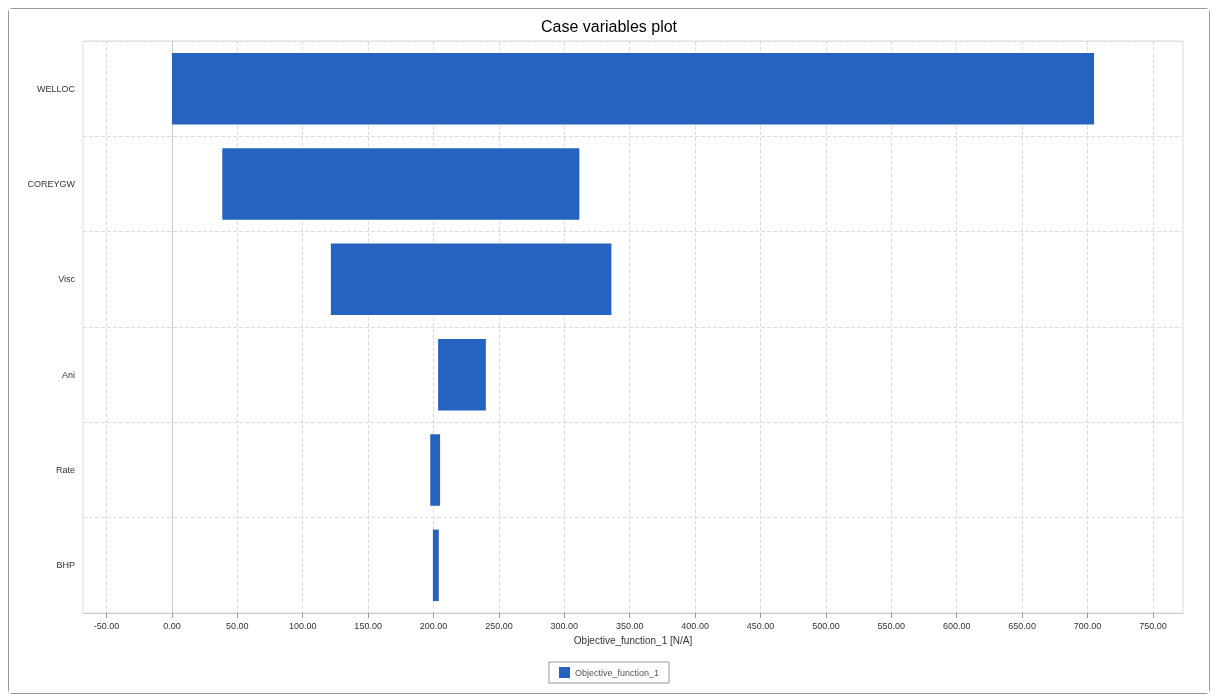  Describe the element at coordinates (629, 625) in the screenshot. I see `x-tick-label: 350.00` at that location.